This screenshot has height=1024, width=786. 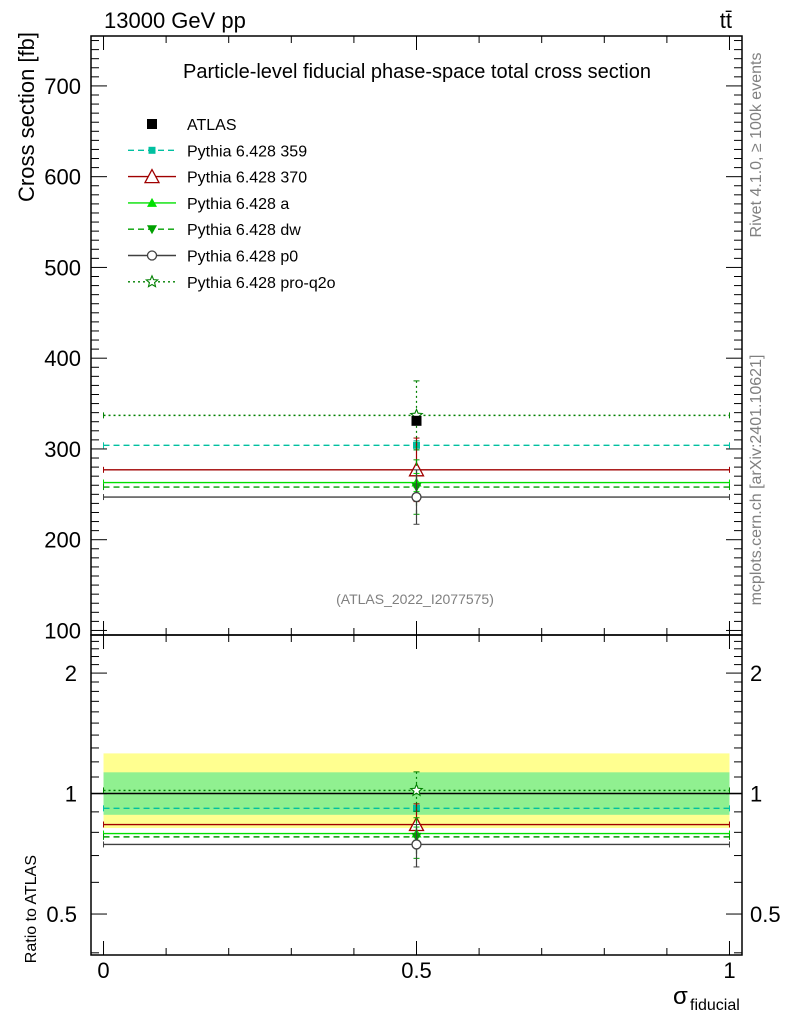 I want to click on y-tick-label: 400, so click(x=62, y=358).